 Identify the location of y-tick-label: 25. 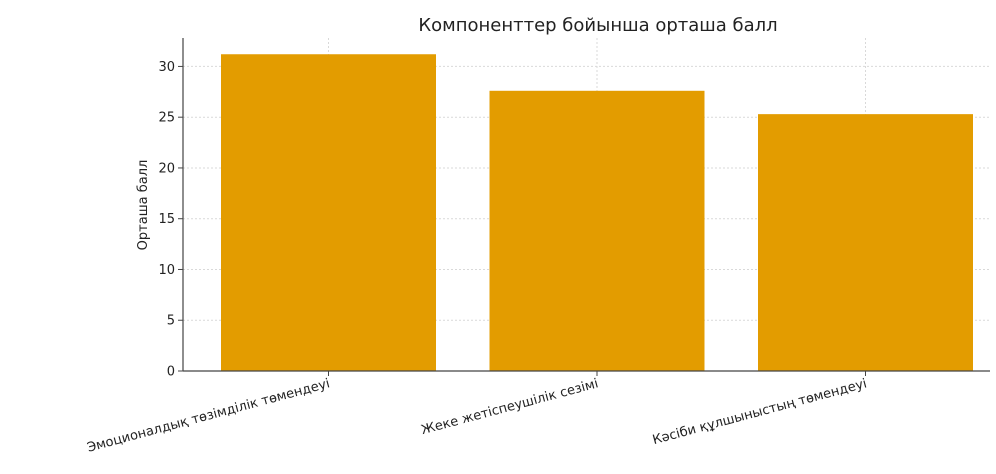
(166, 118).